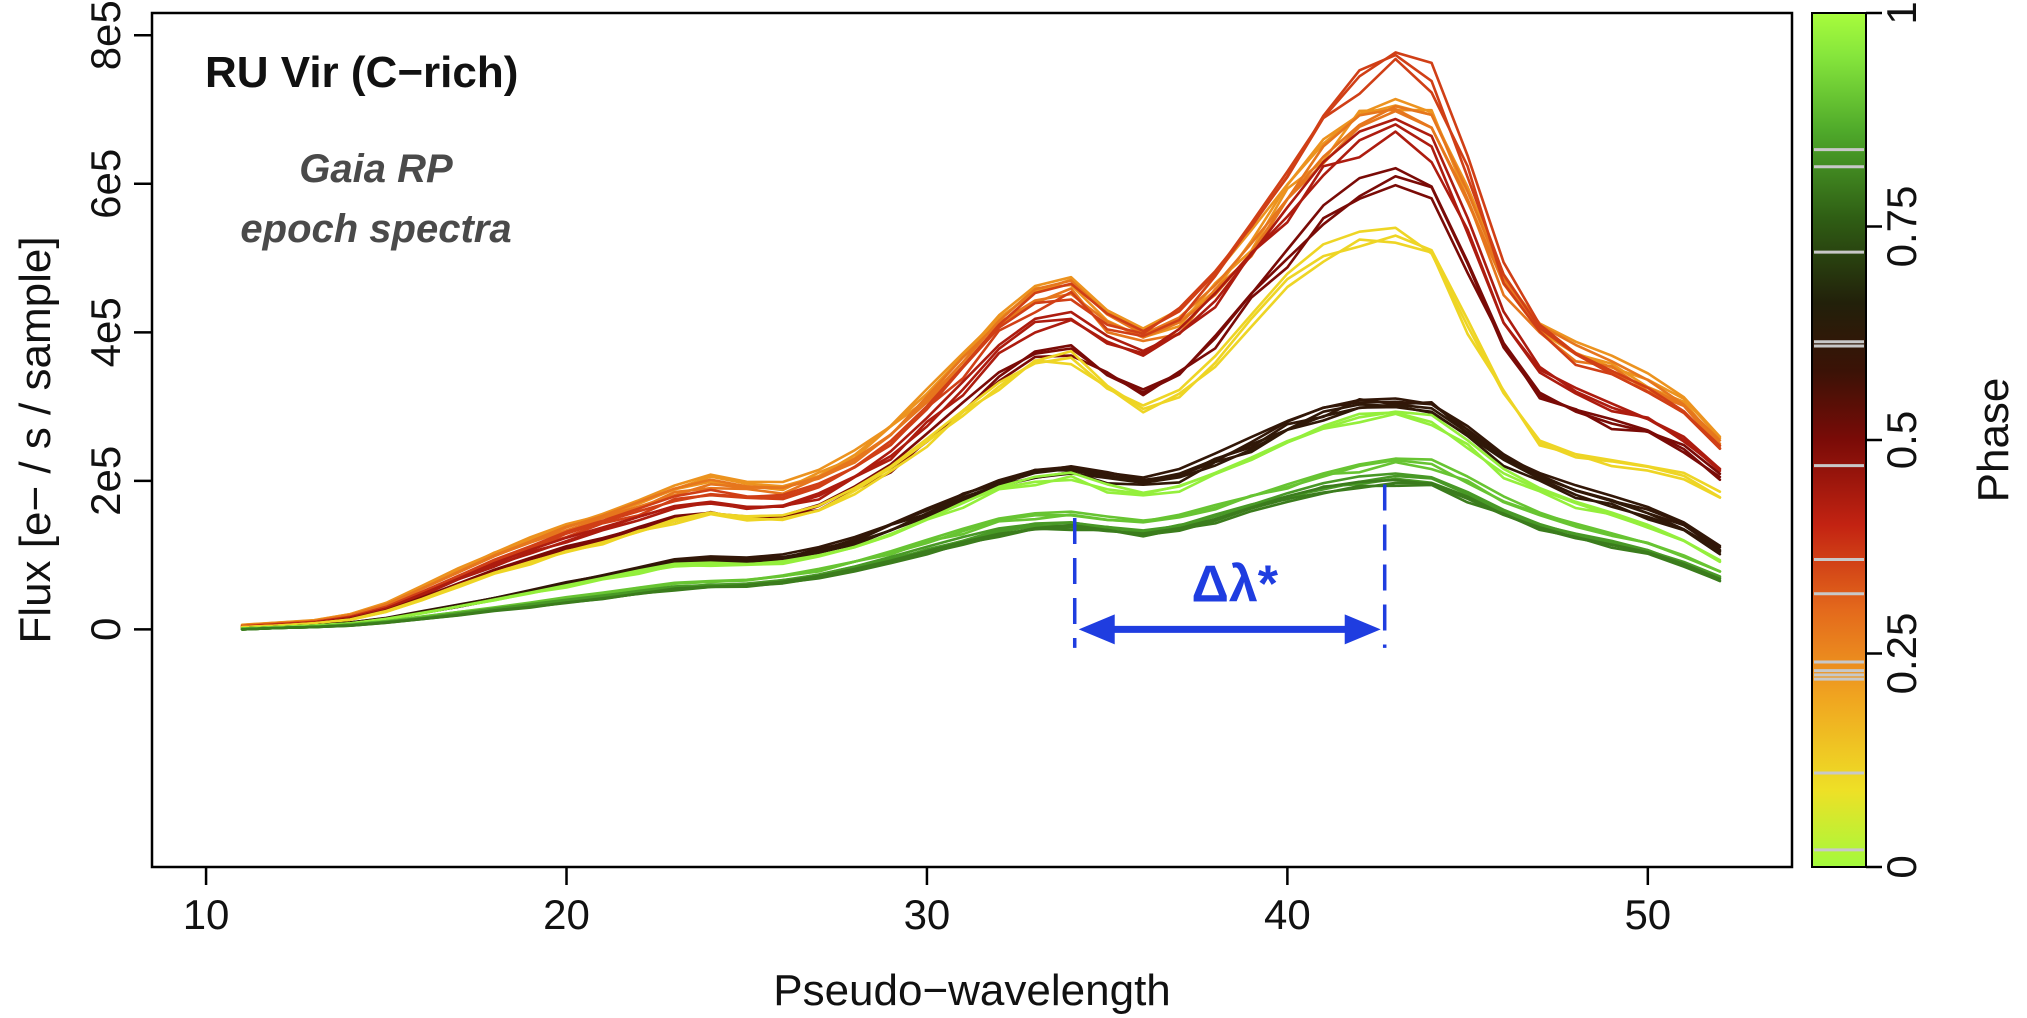 This screenshot has height=1018, width=2027. I want to click on subtitle-line-2: epoch spectra, so click(375, 229).